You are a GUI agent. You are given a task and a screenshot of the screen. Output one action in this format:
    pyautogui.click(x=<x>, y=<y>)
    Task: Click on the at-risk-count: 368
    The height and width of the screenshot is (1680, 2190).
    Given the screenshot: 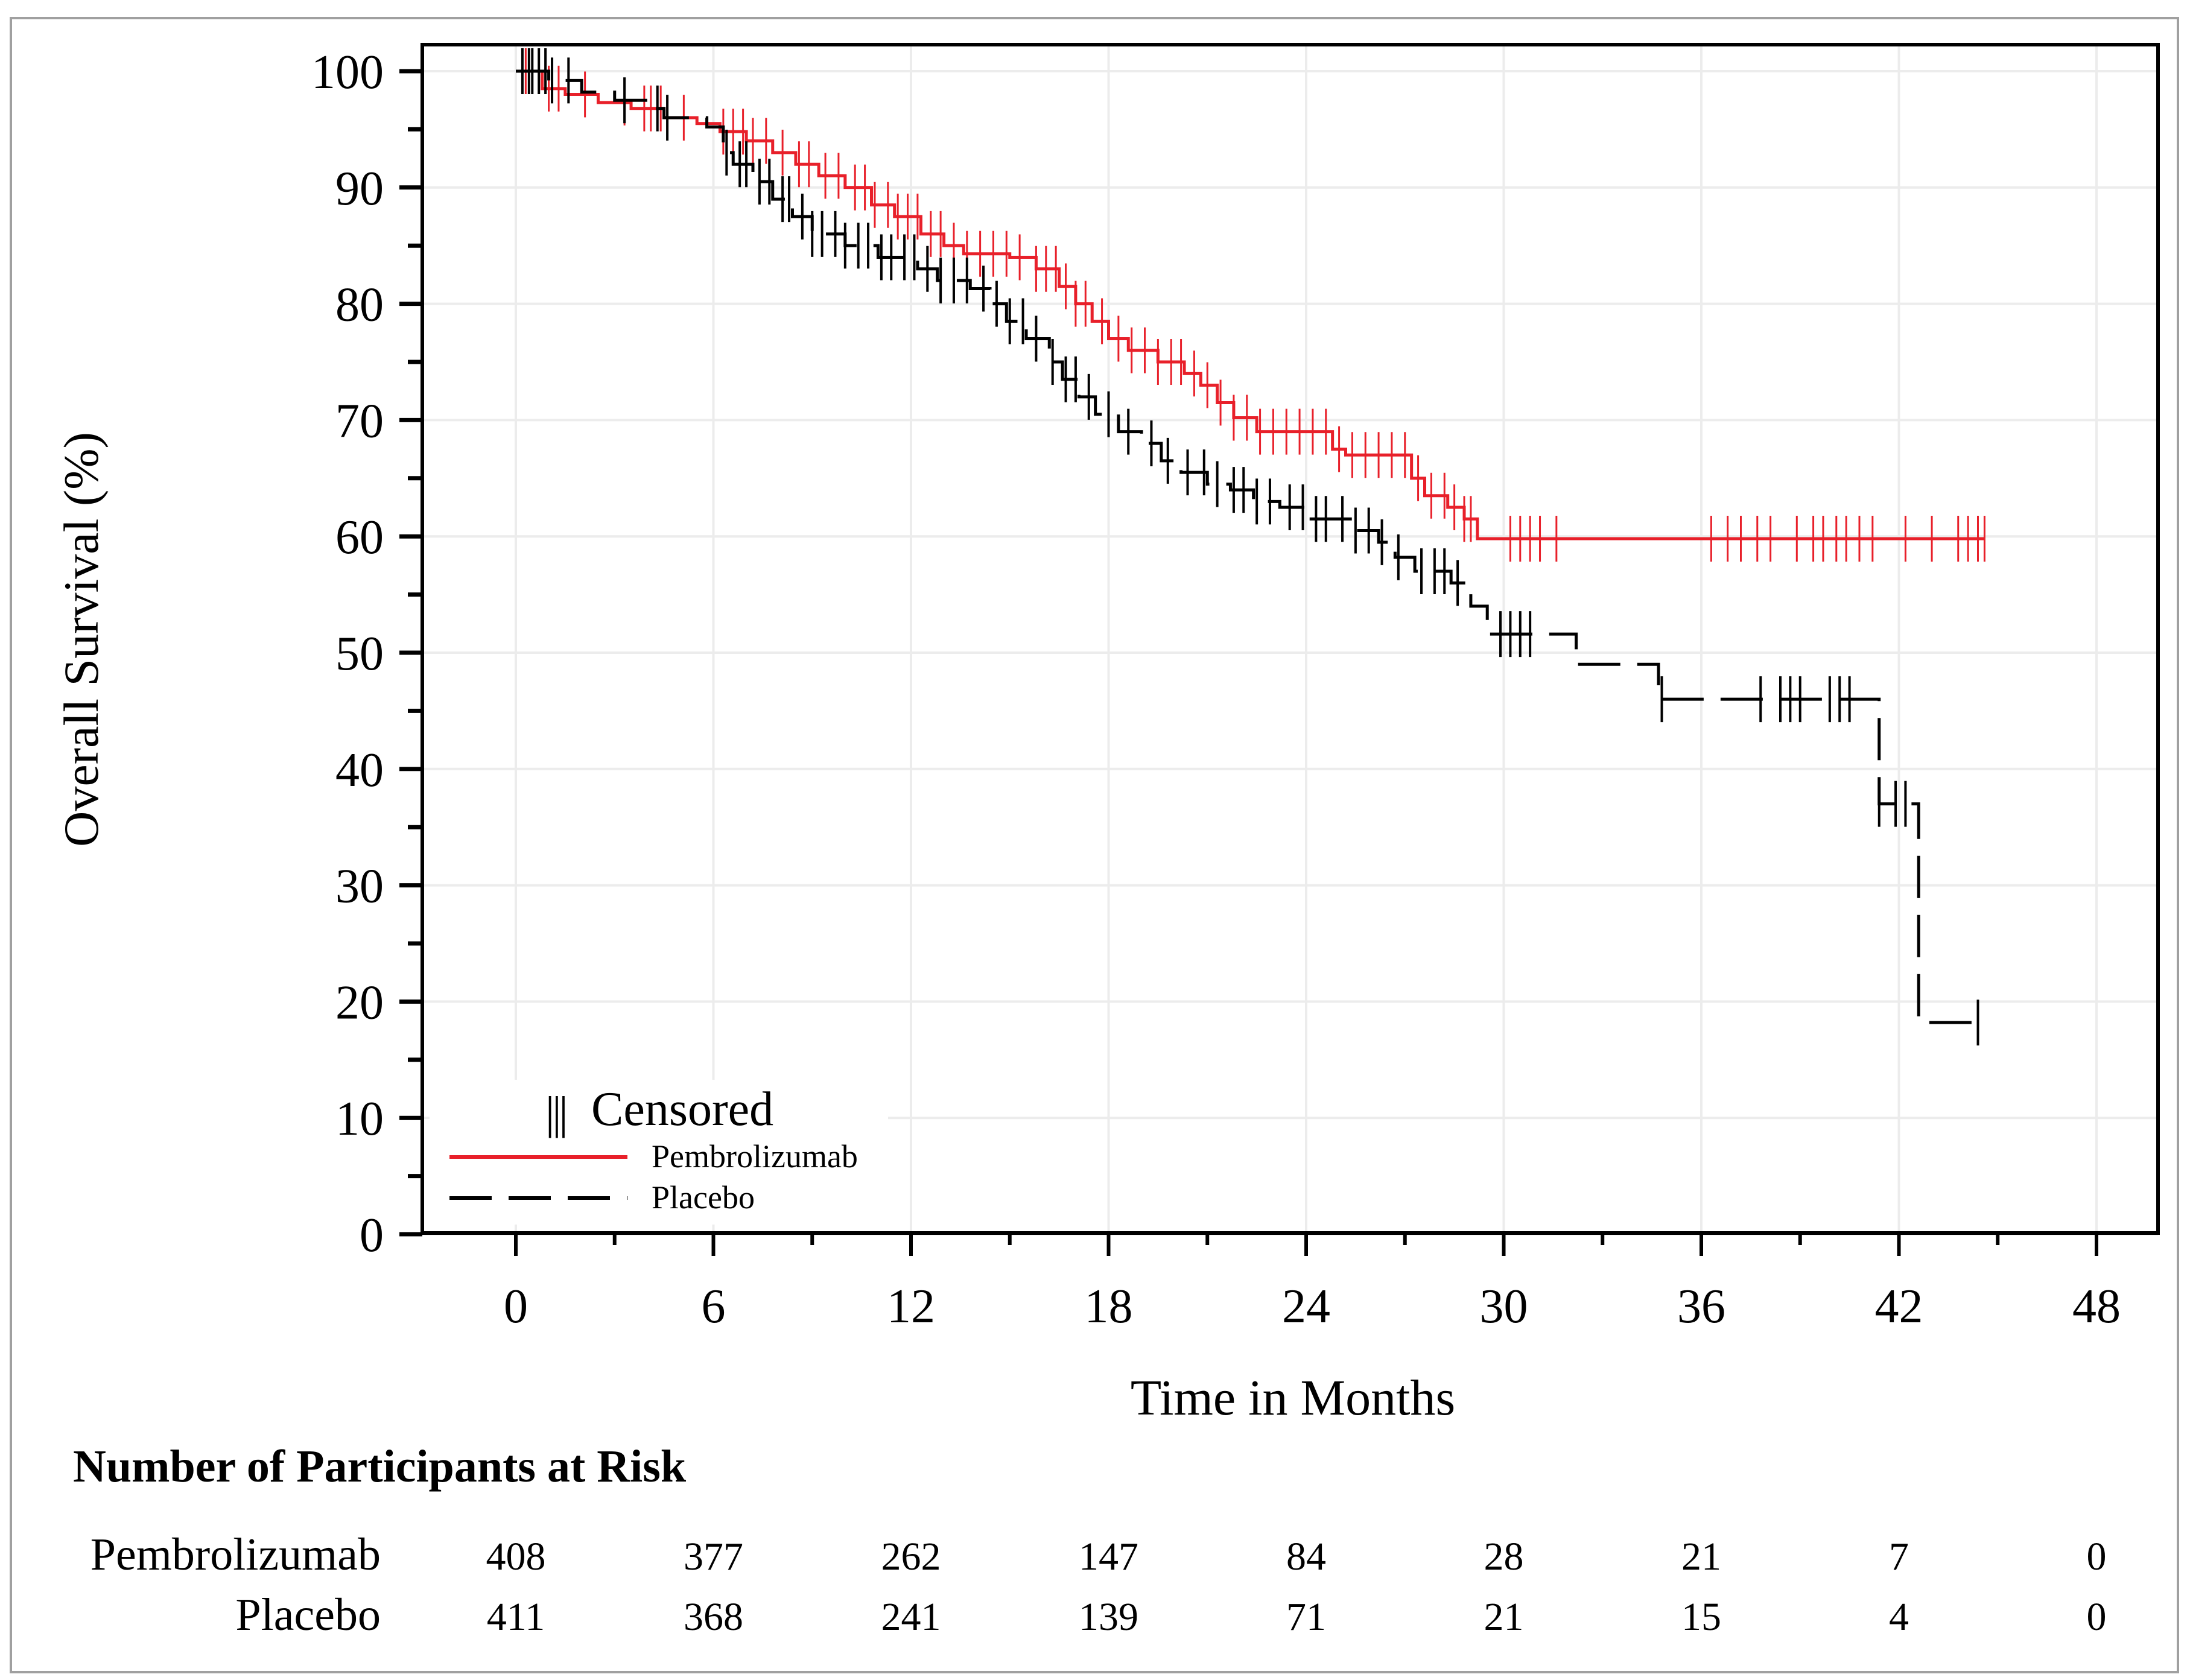 What is the action you would take?
    pyautogui.click(x=713, y=1617)
    